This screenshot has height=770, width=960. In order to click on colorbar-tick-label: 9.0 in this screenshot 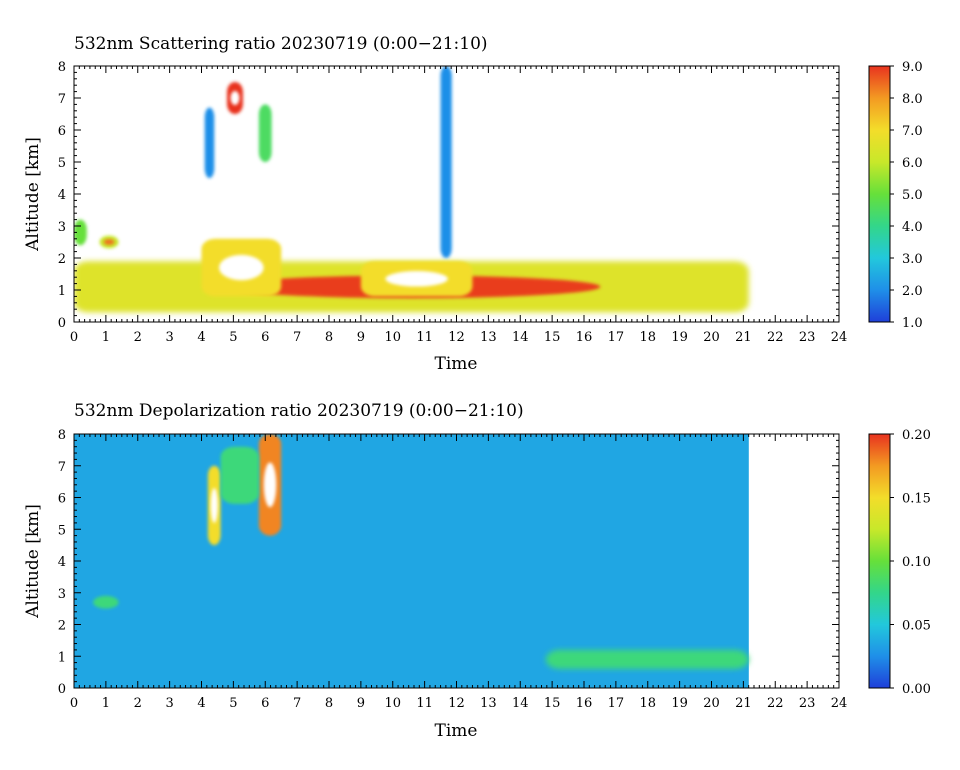, I will do `click(912, 67)`.